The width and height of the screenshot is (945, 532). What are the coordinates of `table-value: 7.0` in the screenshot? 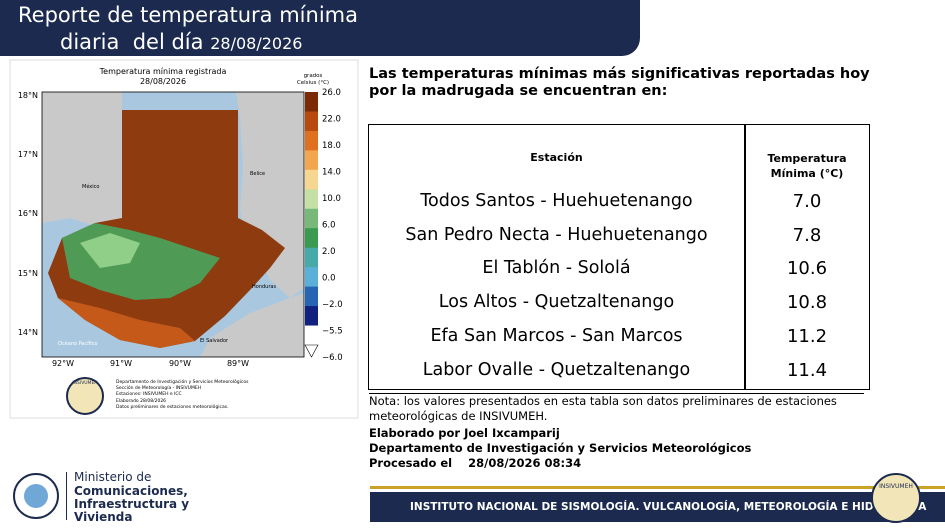 It's located at (807, 201).